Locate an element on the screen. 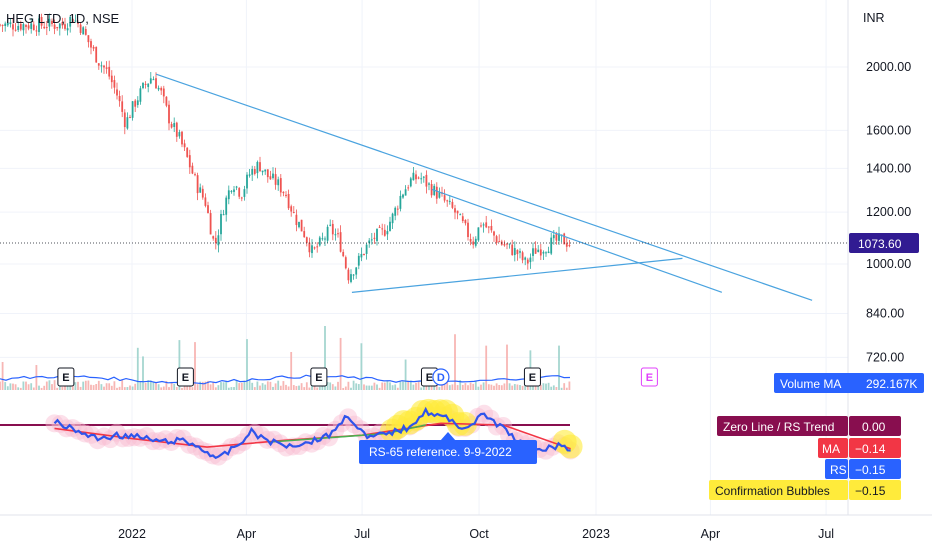  earnings-markers: E E E E E ED is located at coordinates (357, 377).